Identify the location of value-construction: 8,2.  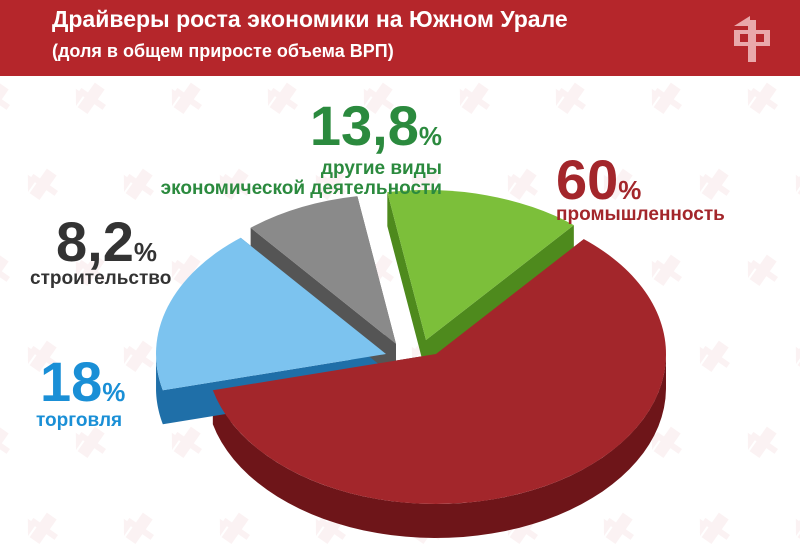
(95, 241).